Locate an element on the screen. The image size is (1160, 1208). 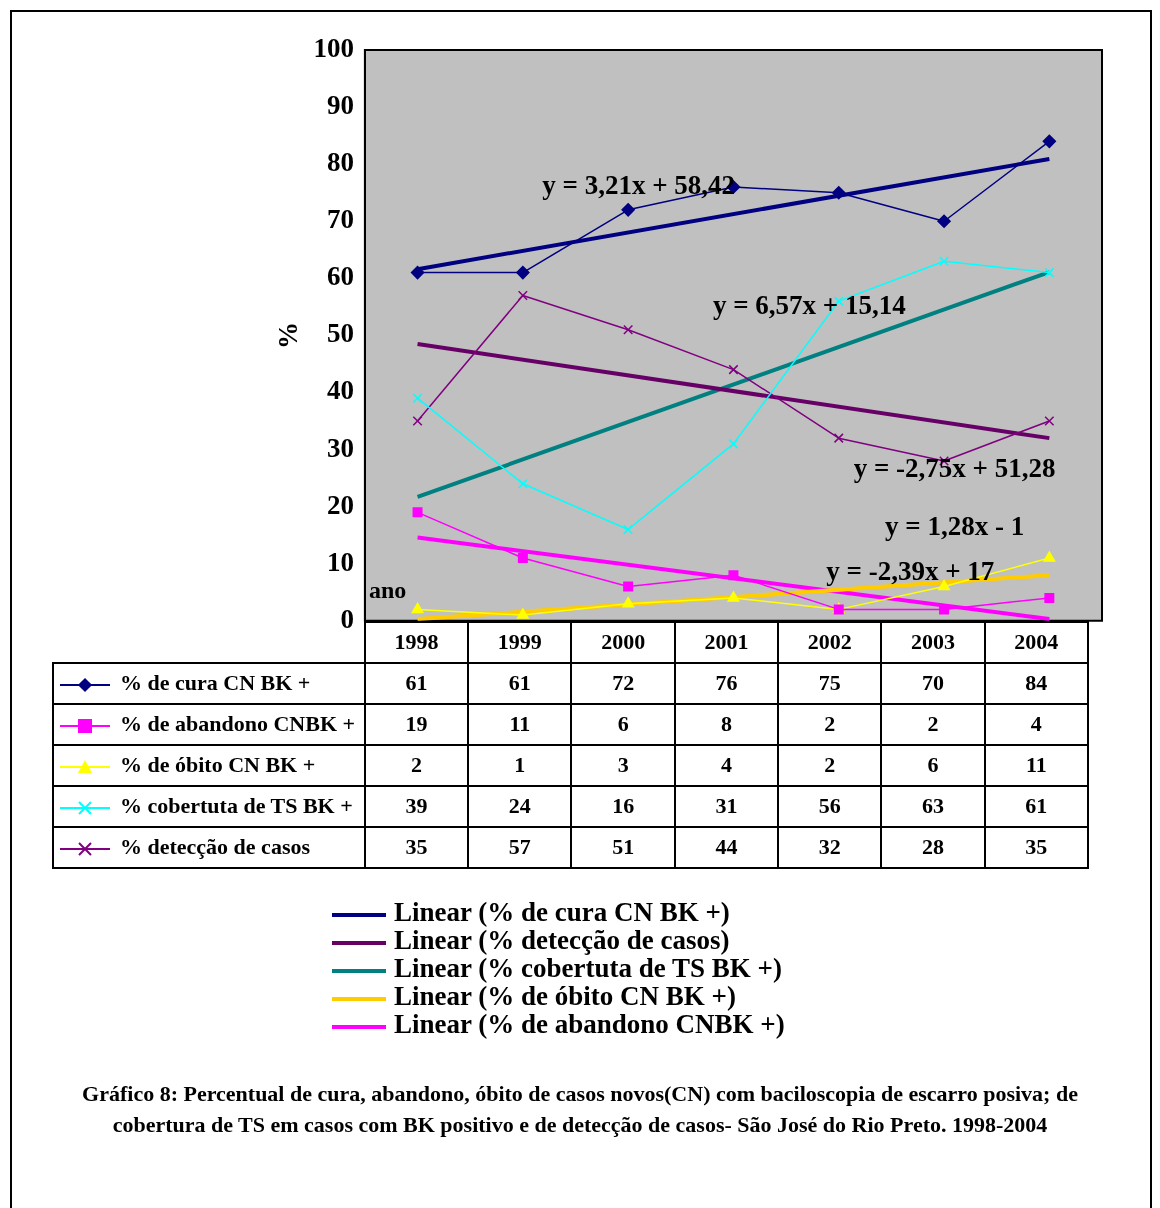
y-tick-label: 100 is located at coordinates (333, 47).